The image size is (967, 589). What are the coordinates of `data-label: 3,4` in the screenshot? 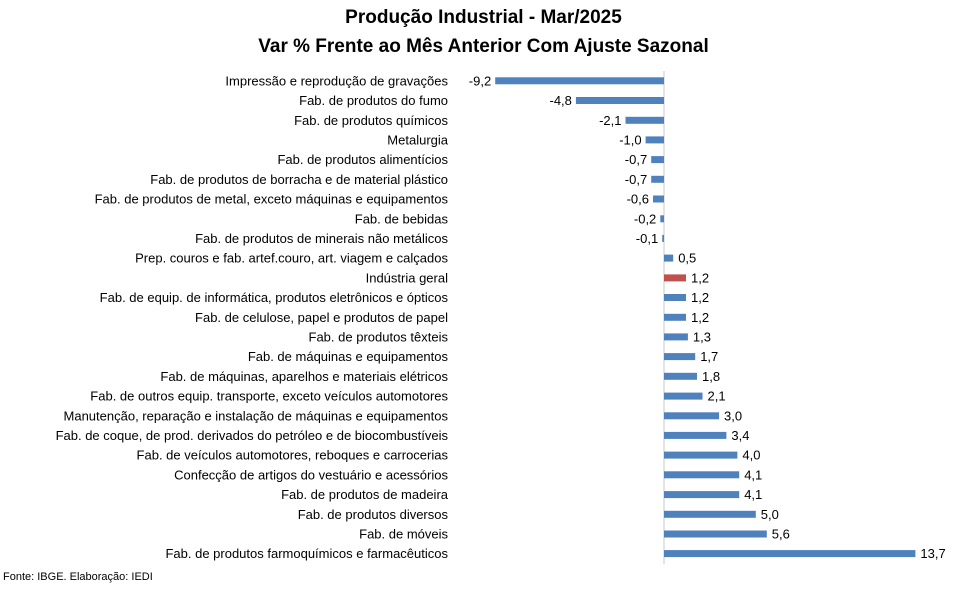 It's located at (740, 435).